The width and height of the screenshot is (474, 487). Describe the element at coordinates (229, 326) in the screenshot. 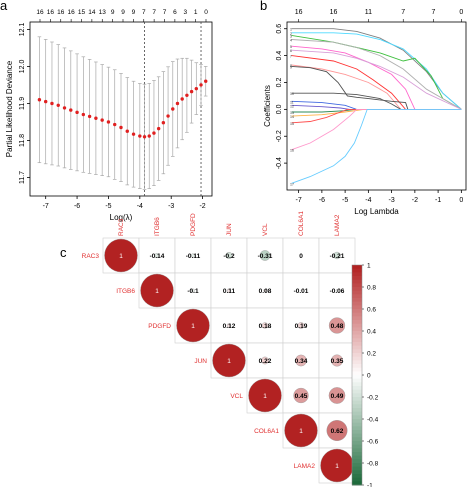

I see `correlation-value: 0.12` at that location.